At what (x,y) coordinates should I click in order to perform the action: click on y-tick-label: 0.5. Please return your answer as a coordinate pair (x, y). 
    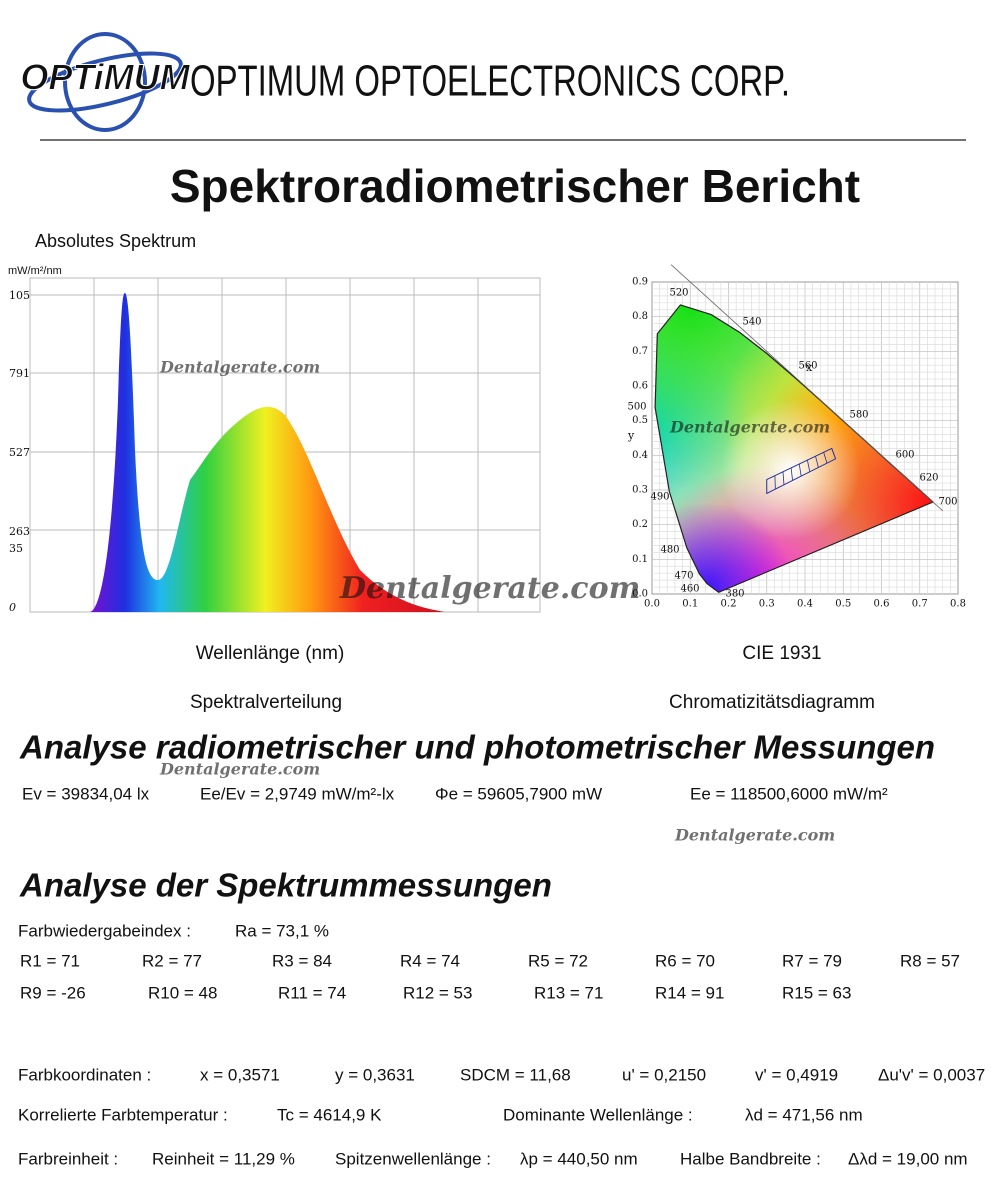
    Looking at the image, I should click on (640, 420).